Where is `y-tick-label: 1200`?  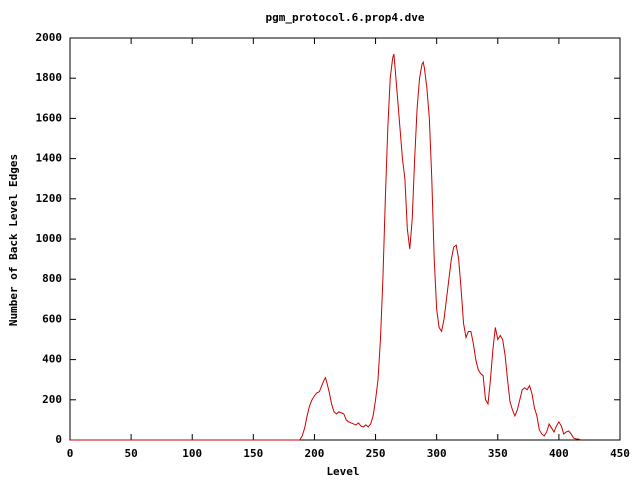 y-tick-label: 1200 is located at coordinates (49, 198).